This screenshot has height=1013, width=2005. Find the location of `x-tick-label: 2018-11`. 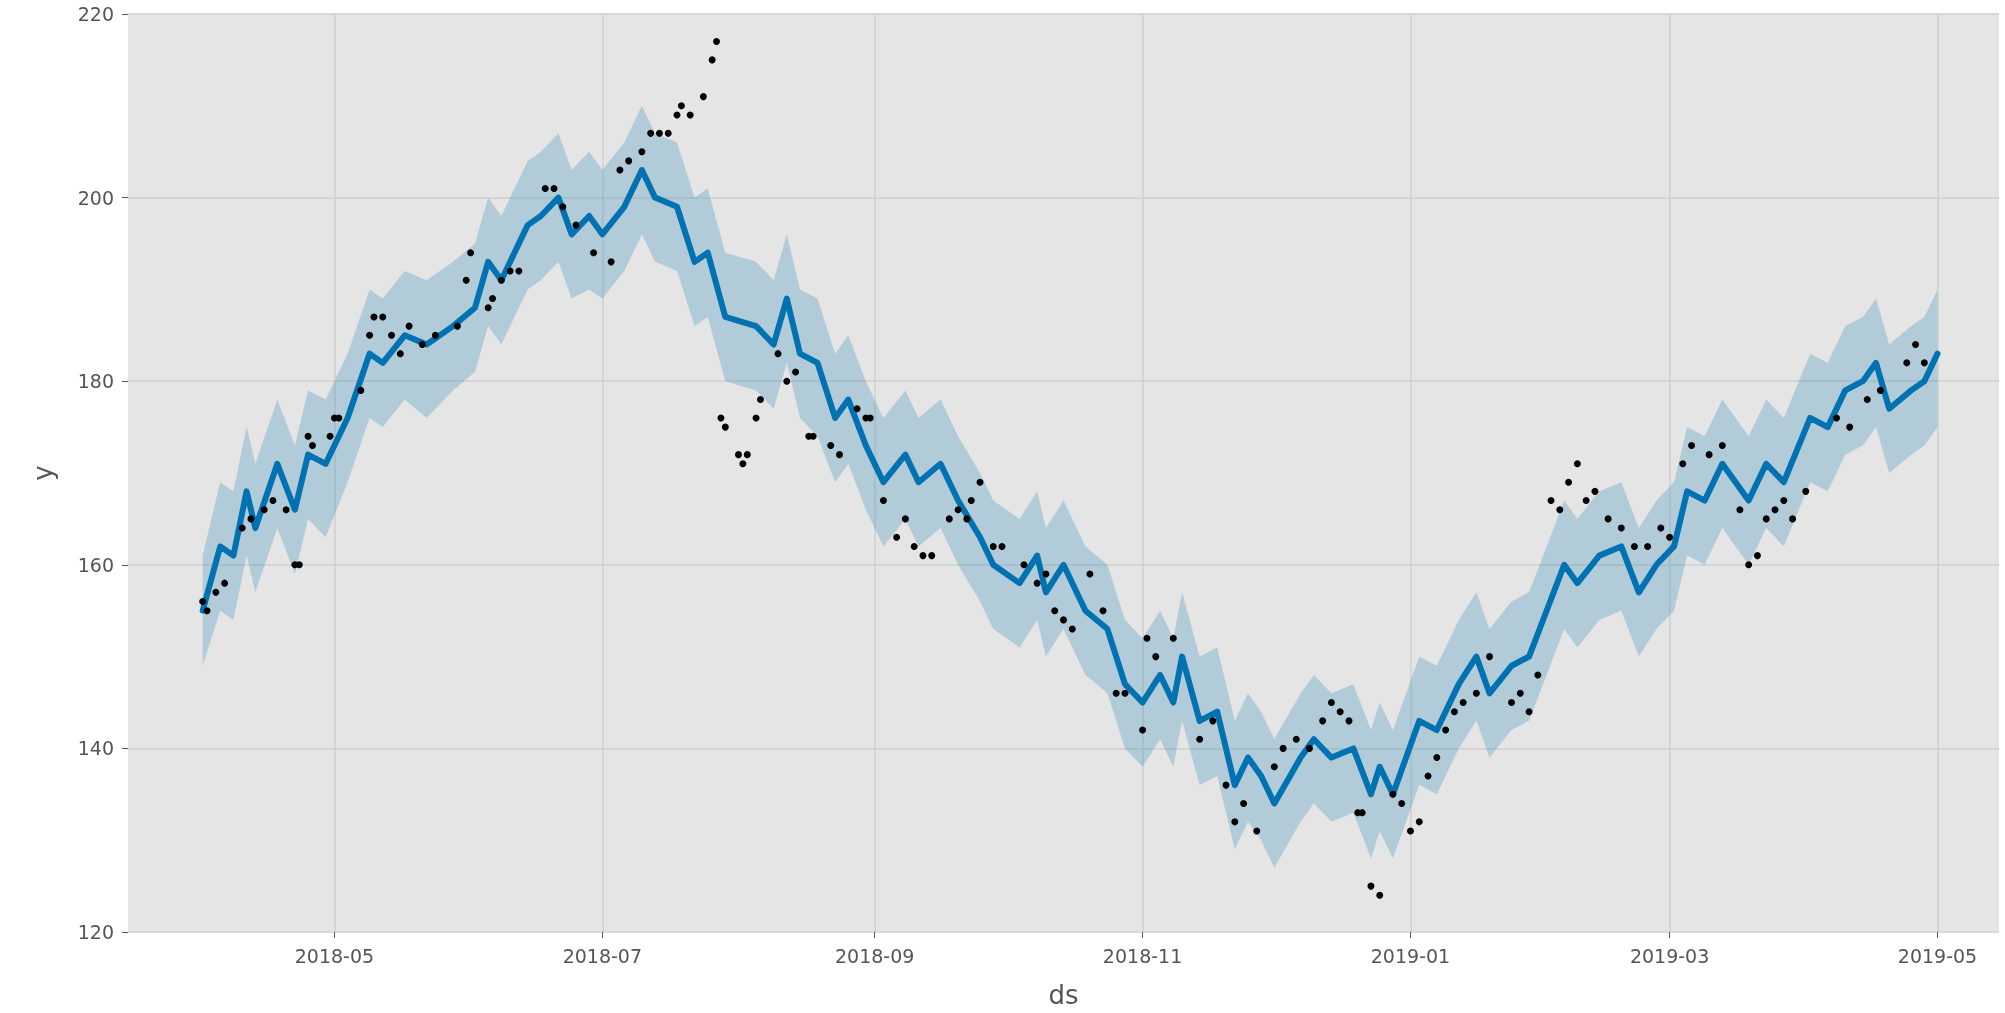

x-tick-label: 2018-11 is located at coordinates (1142, 955).